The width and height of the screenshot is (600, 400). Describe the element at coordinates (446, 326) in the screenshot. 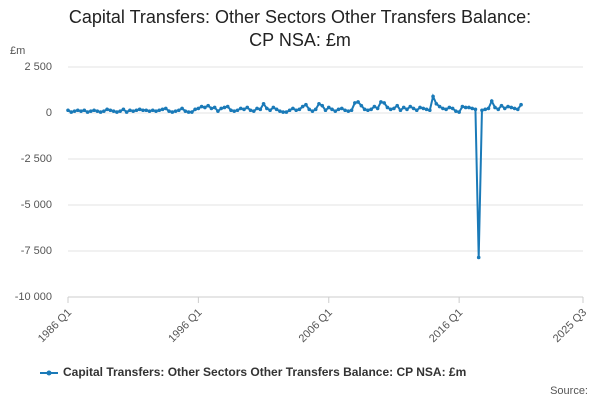

I see `x-tick-label: 2016 Q1` at that location.